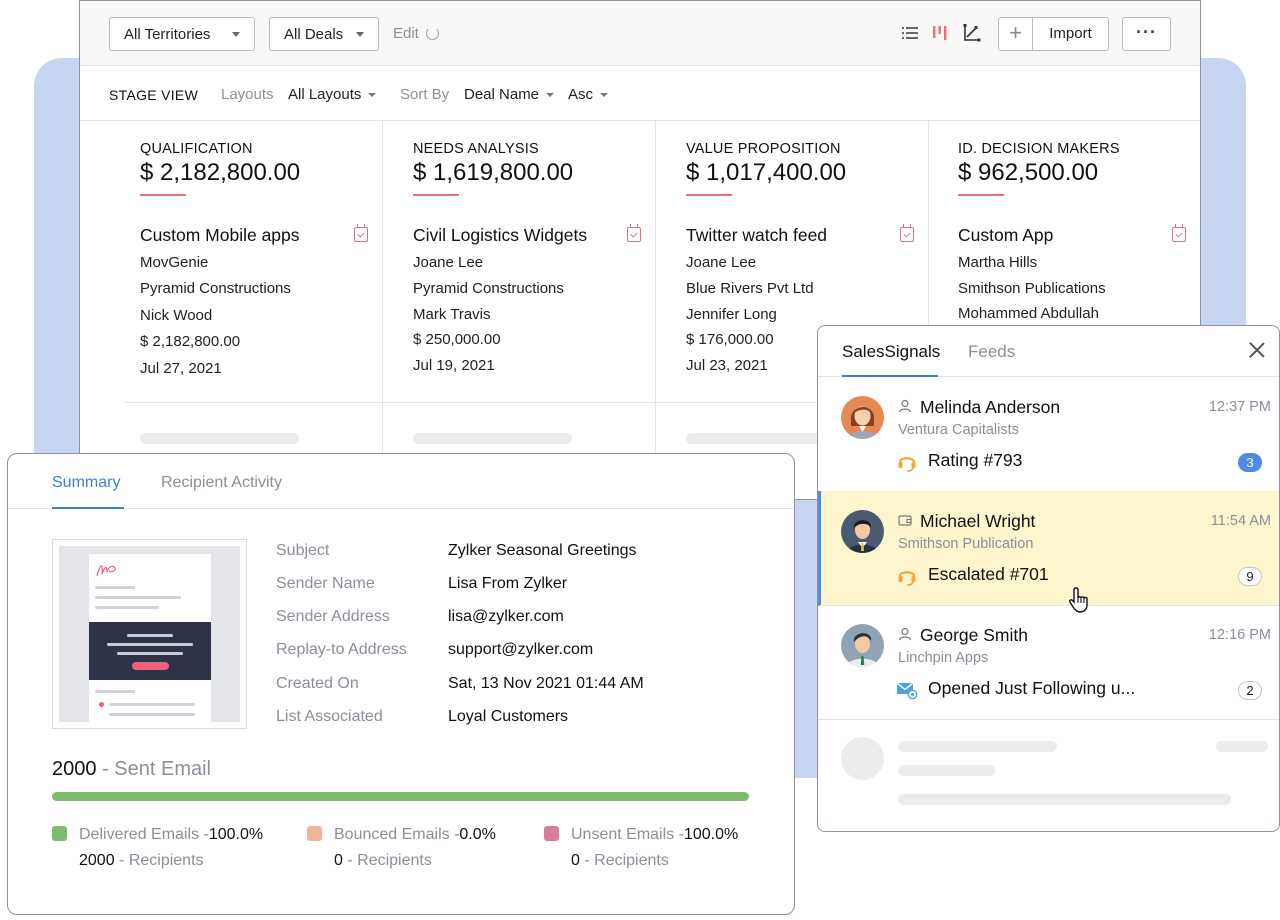 This screenshot has height=920, width=1280. What do you see at coordinates (416, 33) in the screenshot?
I see `edit-button: Edit` at bounding box center [416, 33].